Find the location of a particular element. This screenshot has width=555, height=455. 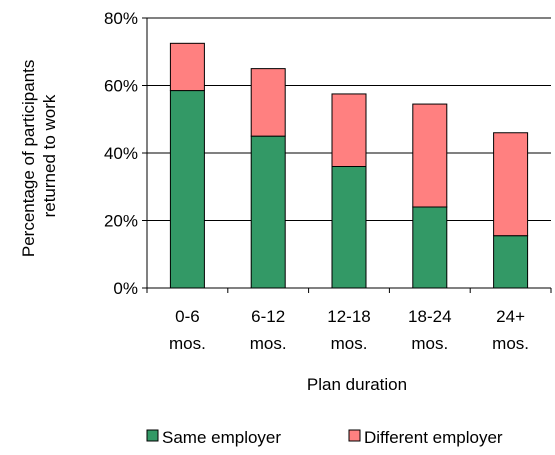

y-tick-label-40: 40% is located at coordinates (121, 153).